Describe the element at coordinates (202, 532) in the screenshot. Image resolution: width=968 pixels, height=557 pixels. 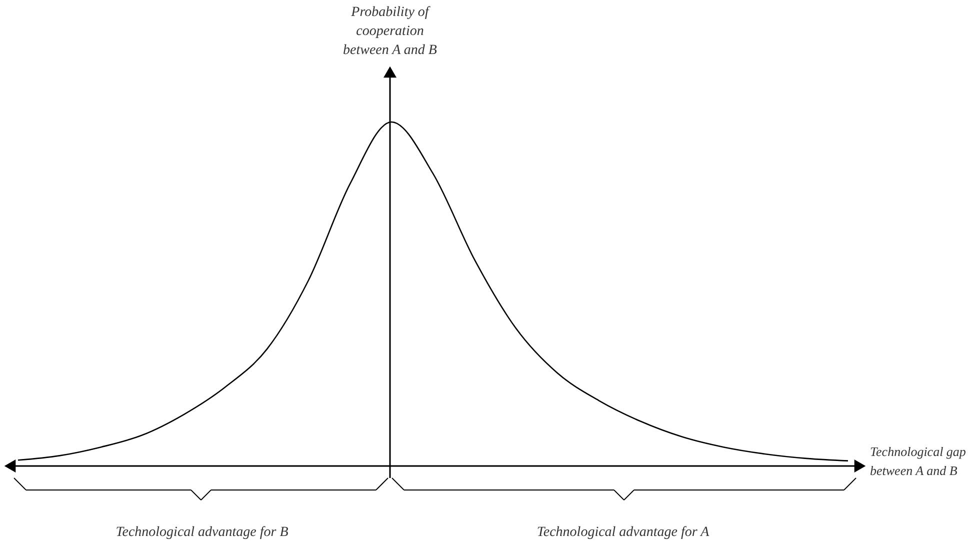
I see `text: Technological advantage for B` at that location.